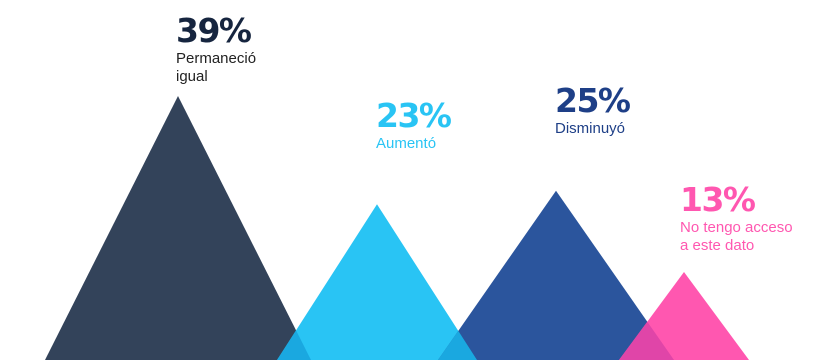 This screenshot has height=360, width=821. I want to click on value-label-1: 39%, so click(214, 30).